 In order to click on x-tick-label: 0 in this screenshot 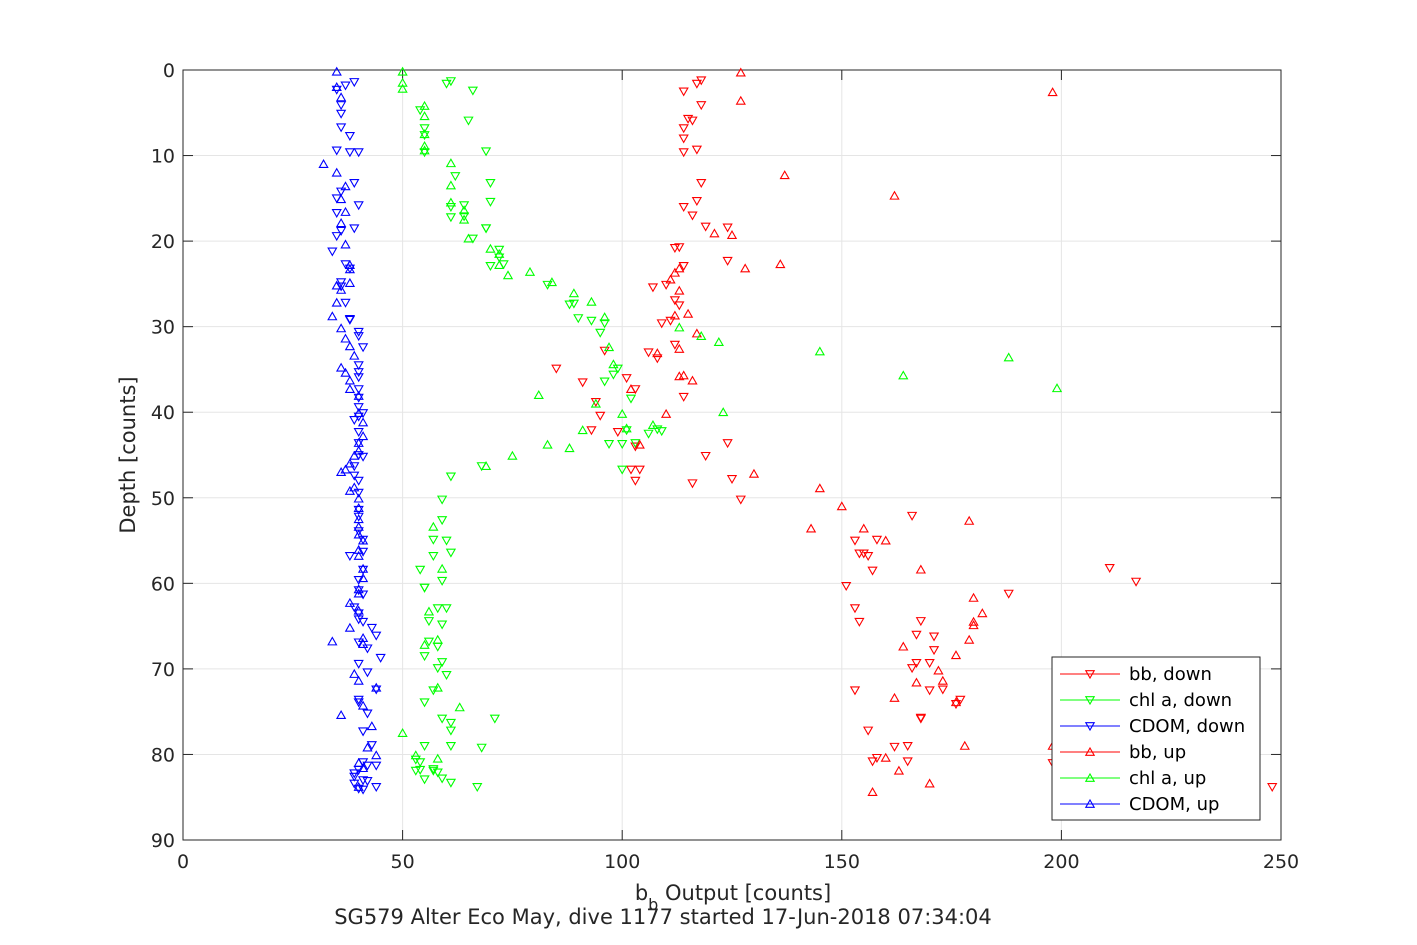, I will do `click(183, 862)`.